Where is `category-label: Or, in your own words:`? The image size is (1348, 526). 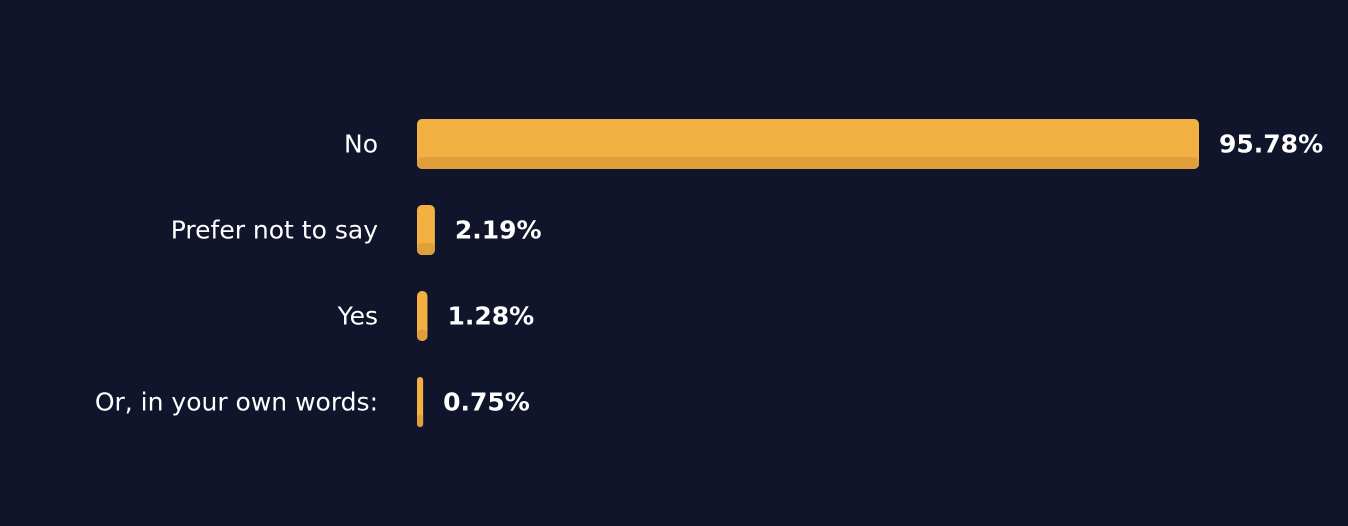
category-label: Or, in your own words: is located at coordinates (236, 402).